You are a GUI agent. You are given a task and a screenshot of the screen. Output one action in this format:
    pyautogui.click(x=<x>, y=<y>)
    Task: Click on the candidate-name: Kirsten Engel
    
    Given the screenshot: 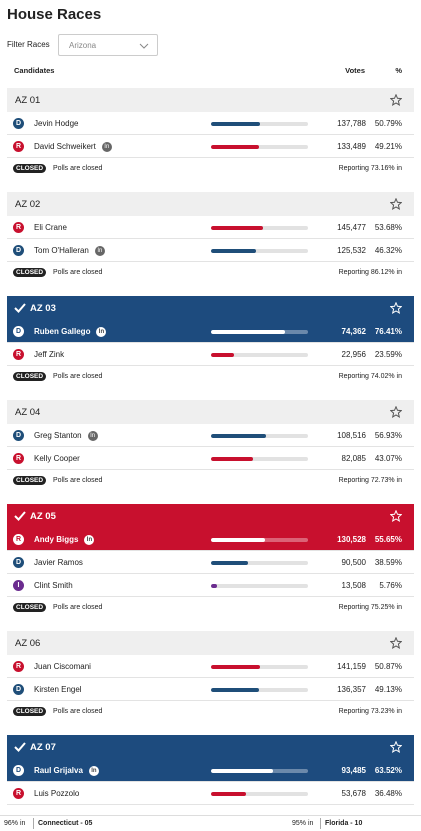 What is the action you would take?
    pyautogui.click(x=58, y=689)
    